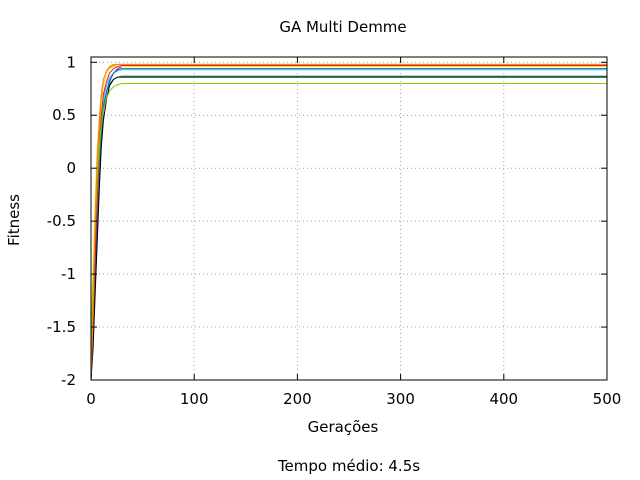 The width and height of the screenshot is (640, 480). What do you see at coordinates (14, 220) in the screenshot?
I see `y-axis-label: Fitness` at bounding box center [14, 220].